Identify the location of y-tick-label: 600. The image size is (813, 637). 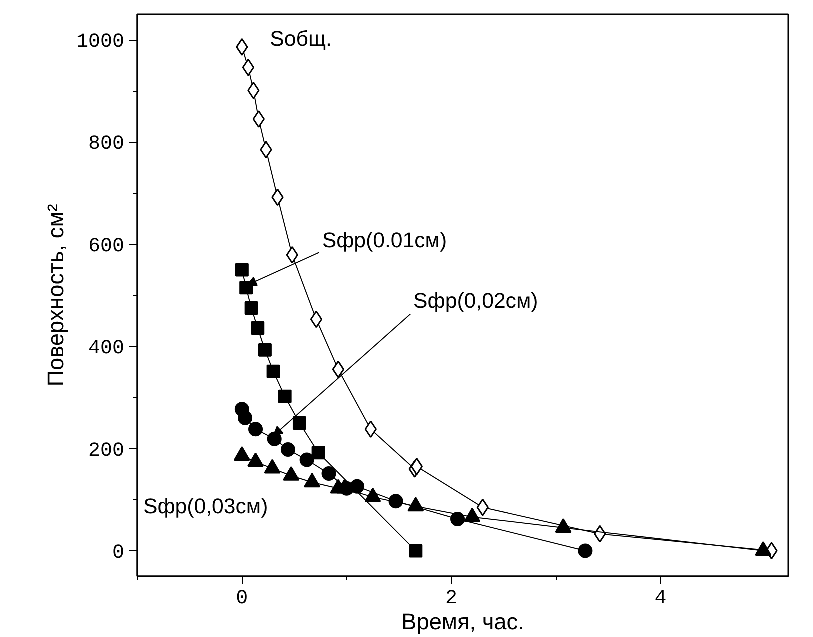
(106, 246).